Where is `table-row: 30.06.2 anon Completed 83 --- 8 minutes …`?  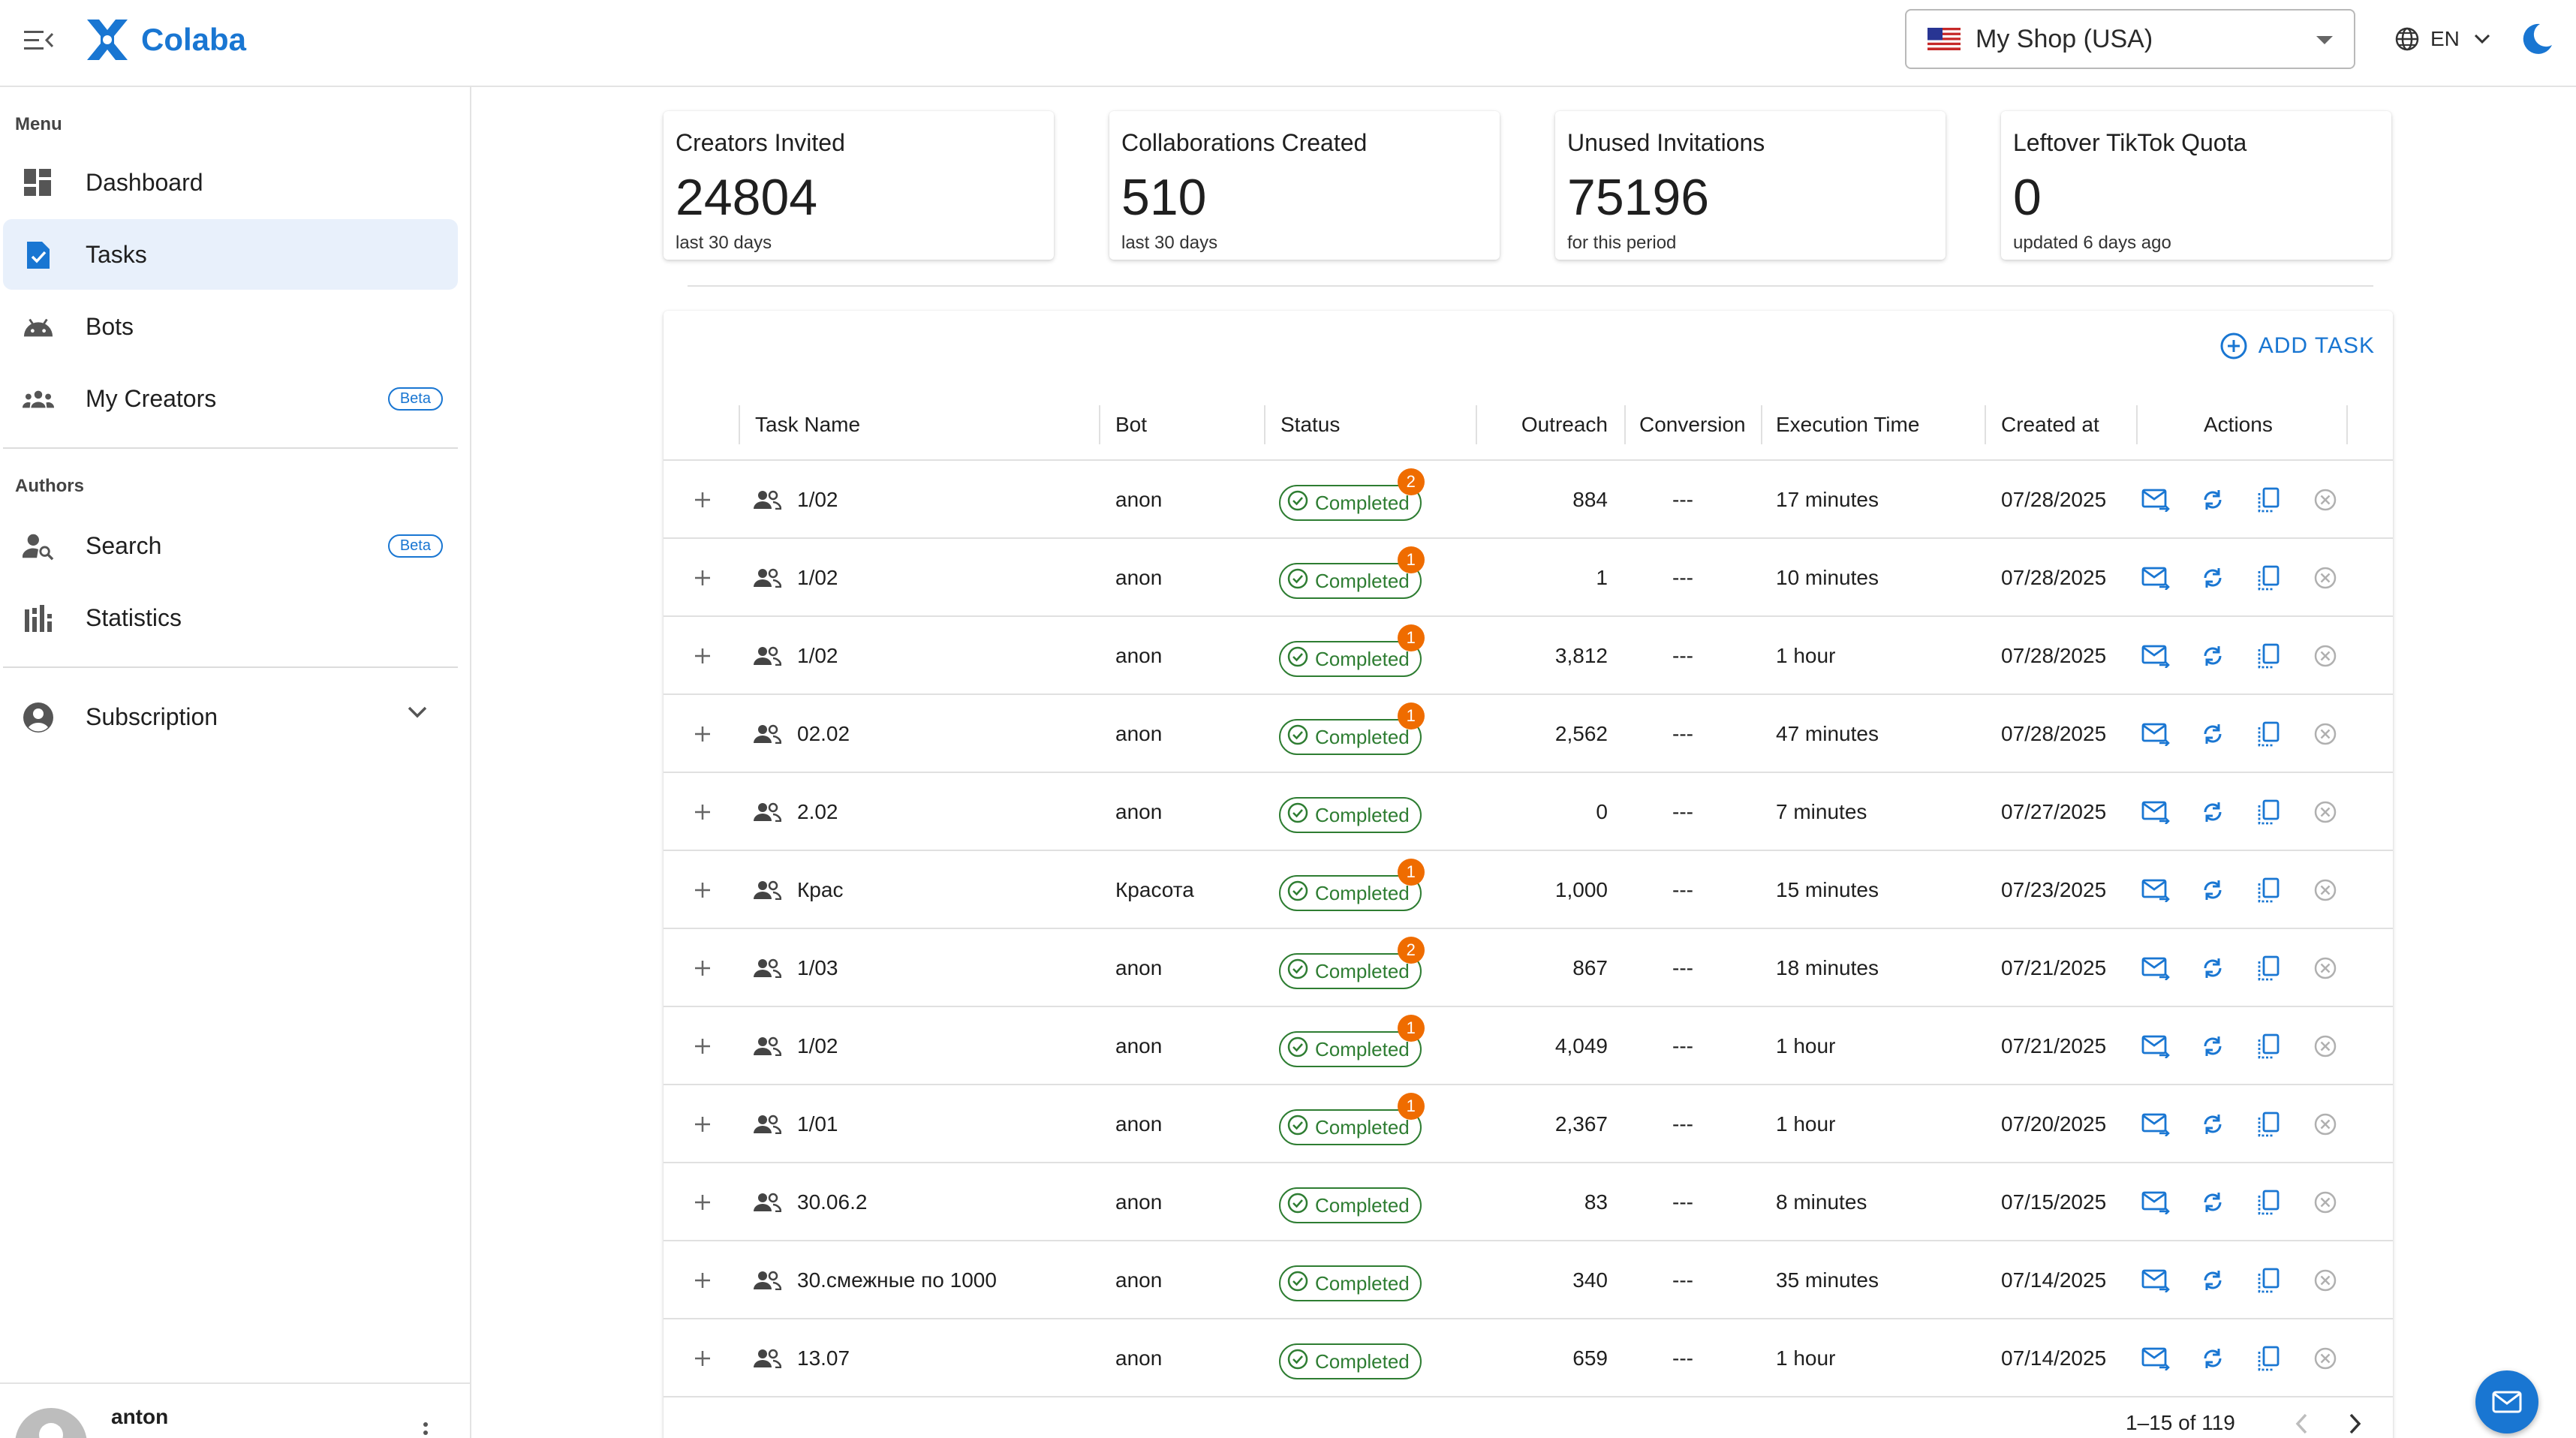 table-row: 30.06.2 anon Completed 83 --- 8 minutes … is located at coordinates (1528, 1202).